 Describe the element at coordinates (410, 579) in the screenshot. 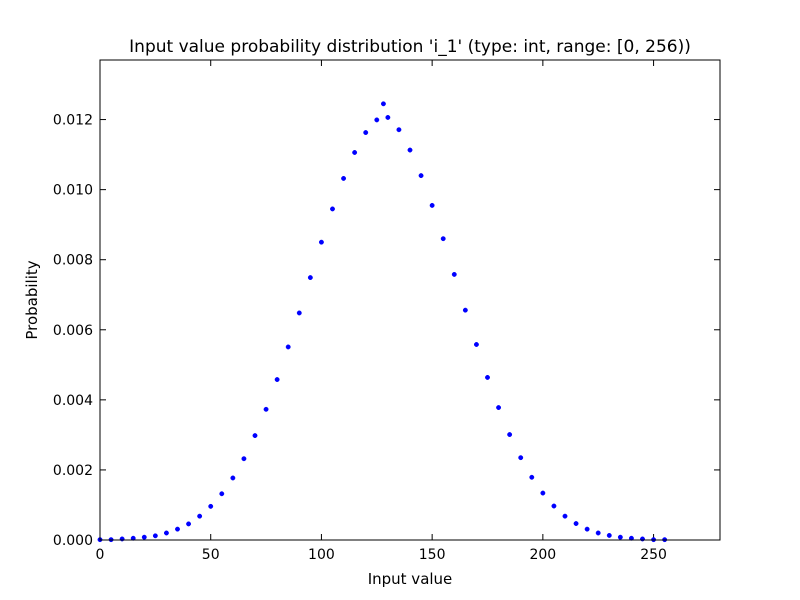

I see `x-axis-label: Input value` at that location.